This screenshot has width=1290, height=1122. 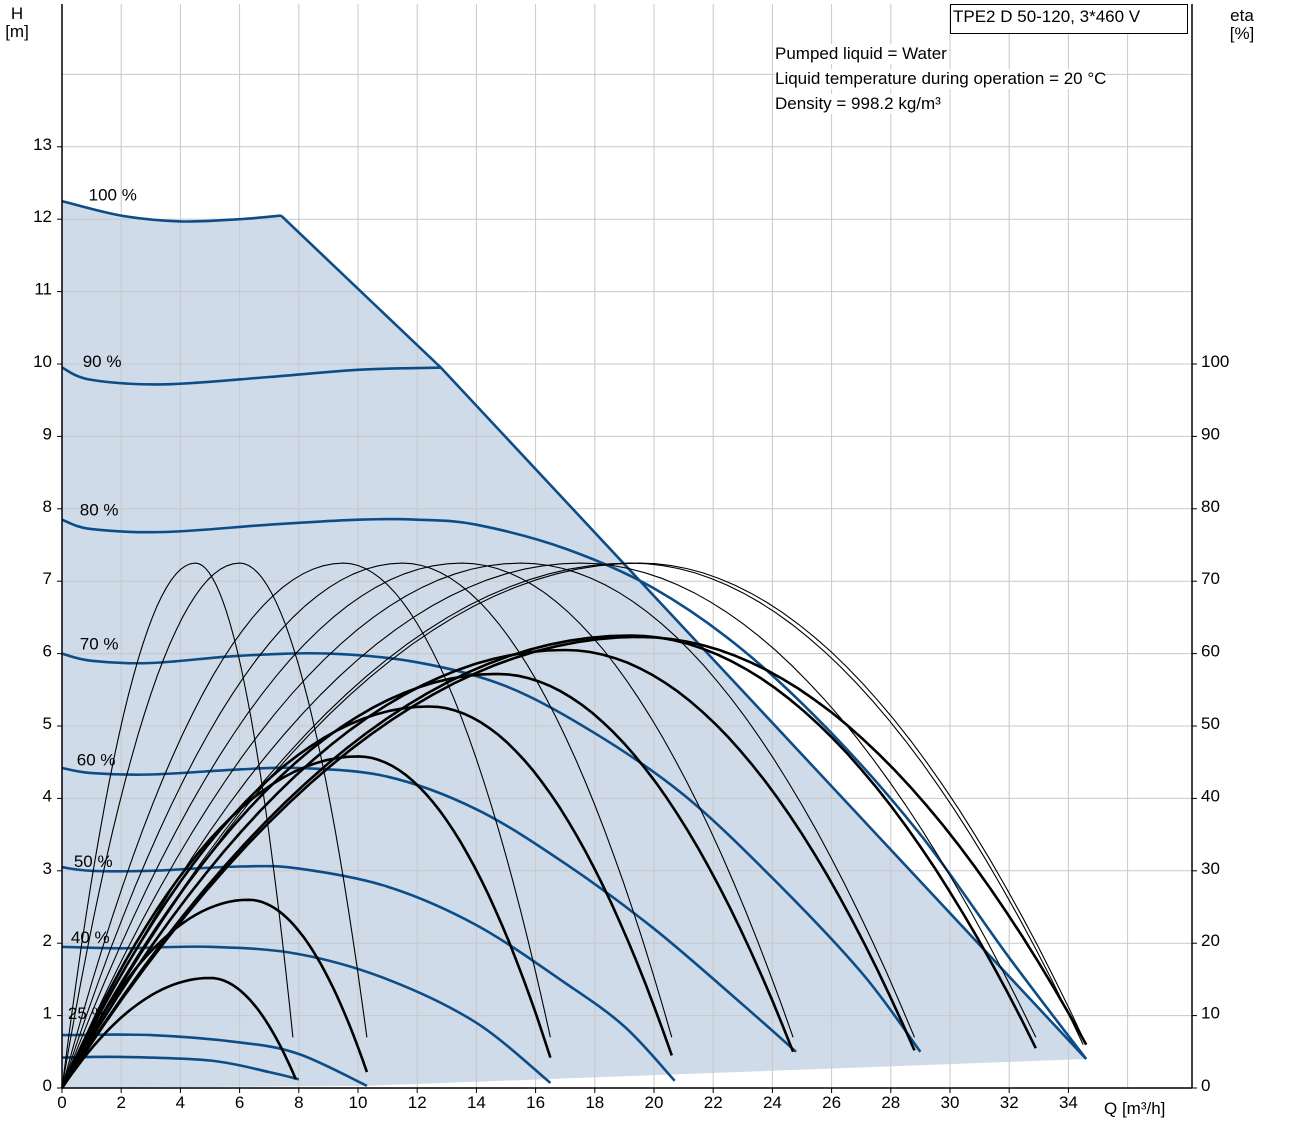 What do you see at coordinates (47, 868) in the screenshot?
I see `y-tick-label: 3` at bounding box center [47, 868].